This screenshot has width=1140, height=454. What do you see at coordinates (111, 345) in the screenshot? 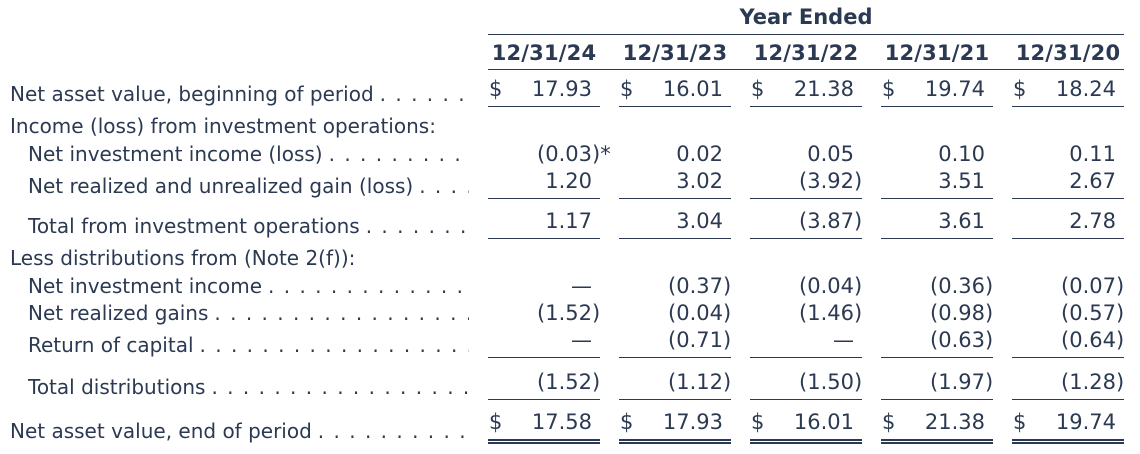
I see `row-label-text: Return of capital` at bounding box center [111, 345].